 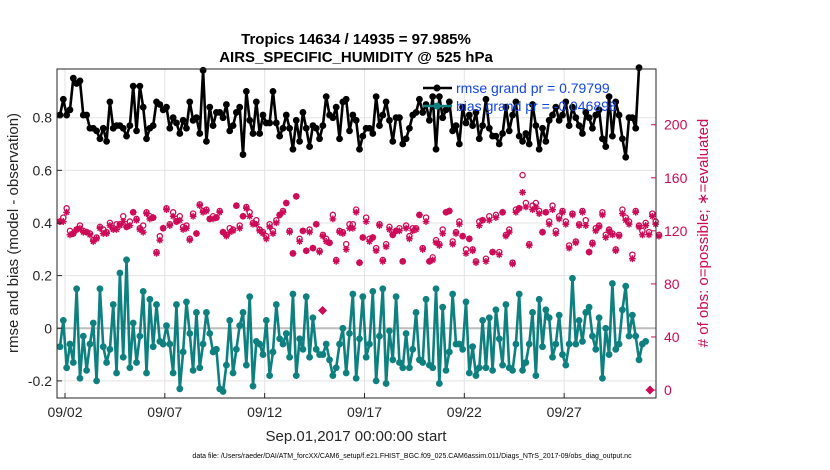 I want to click on chart-title: Tropics 14634 / 14935 = 97.985%, so click(x=356, y=39).